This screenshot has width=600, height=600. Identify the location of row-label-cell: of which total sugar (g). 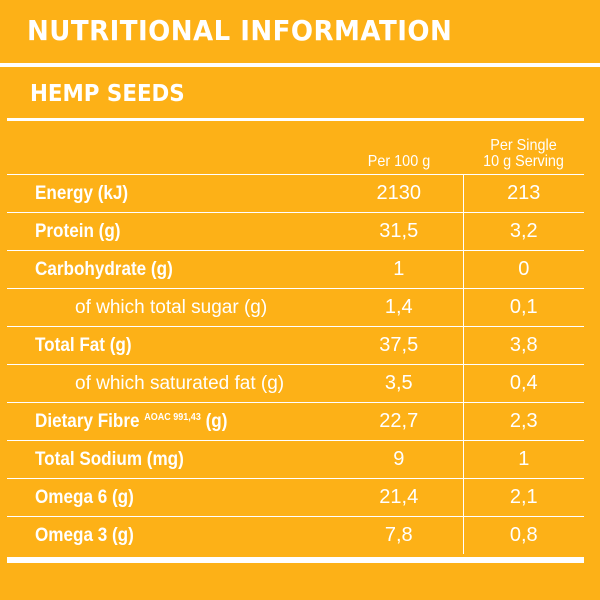
(171, 307).